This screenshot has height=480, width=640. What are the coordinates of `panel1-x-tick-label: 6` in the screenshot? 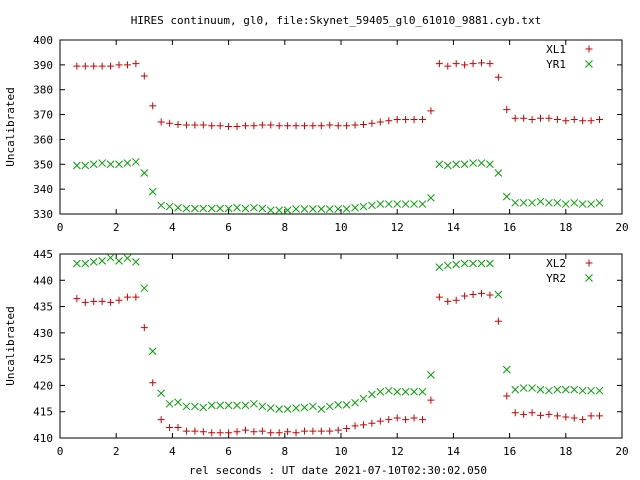 It's located at (228, 227).